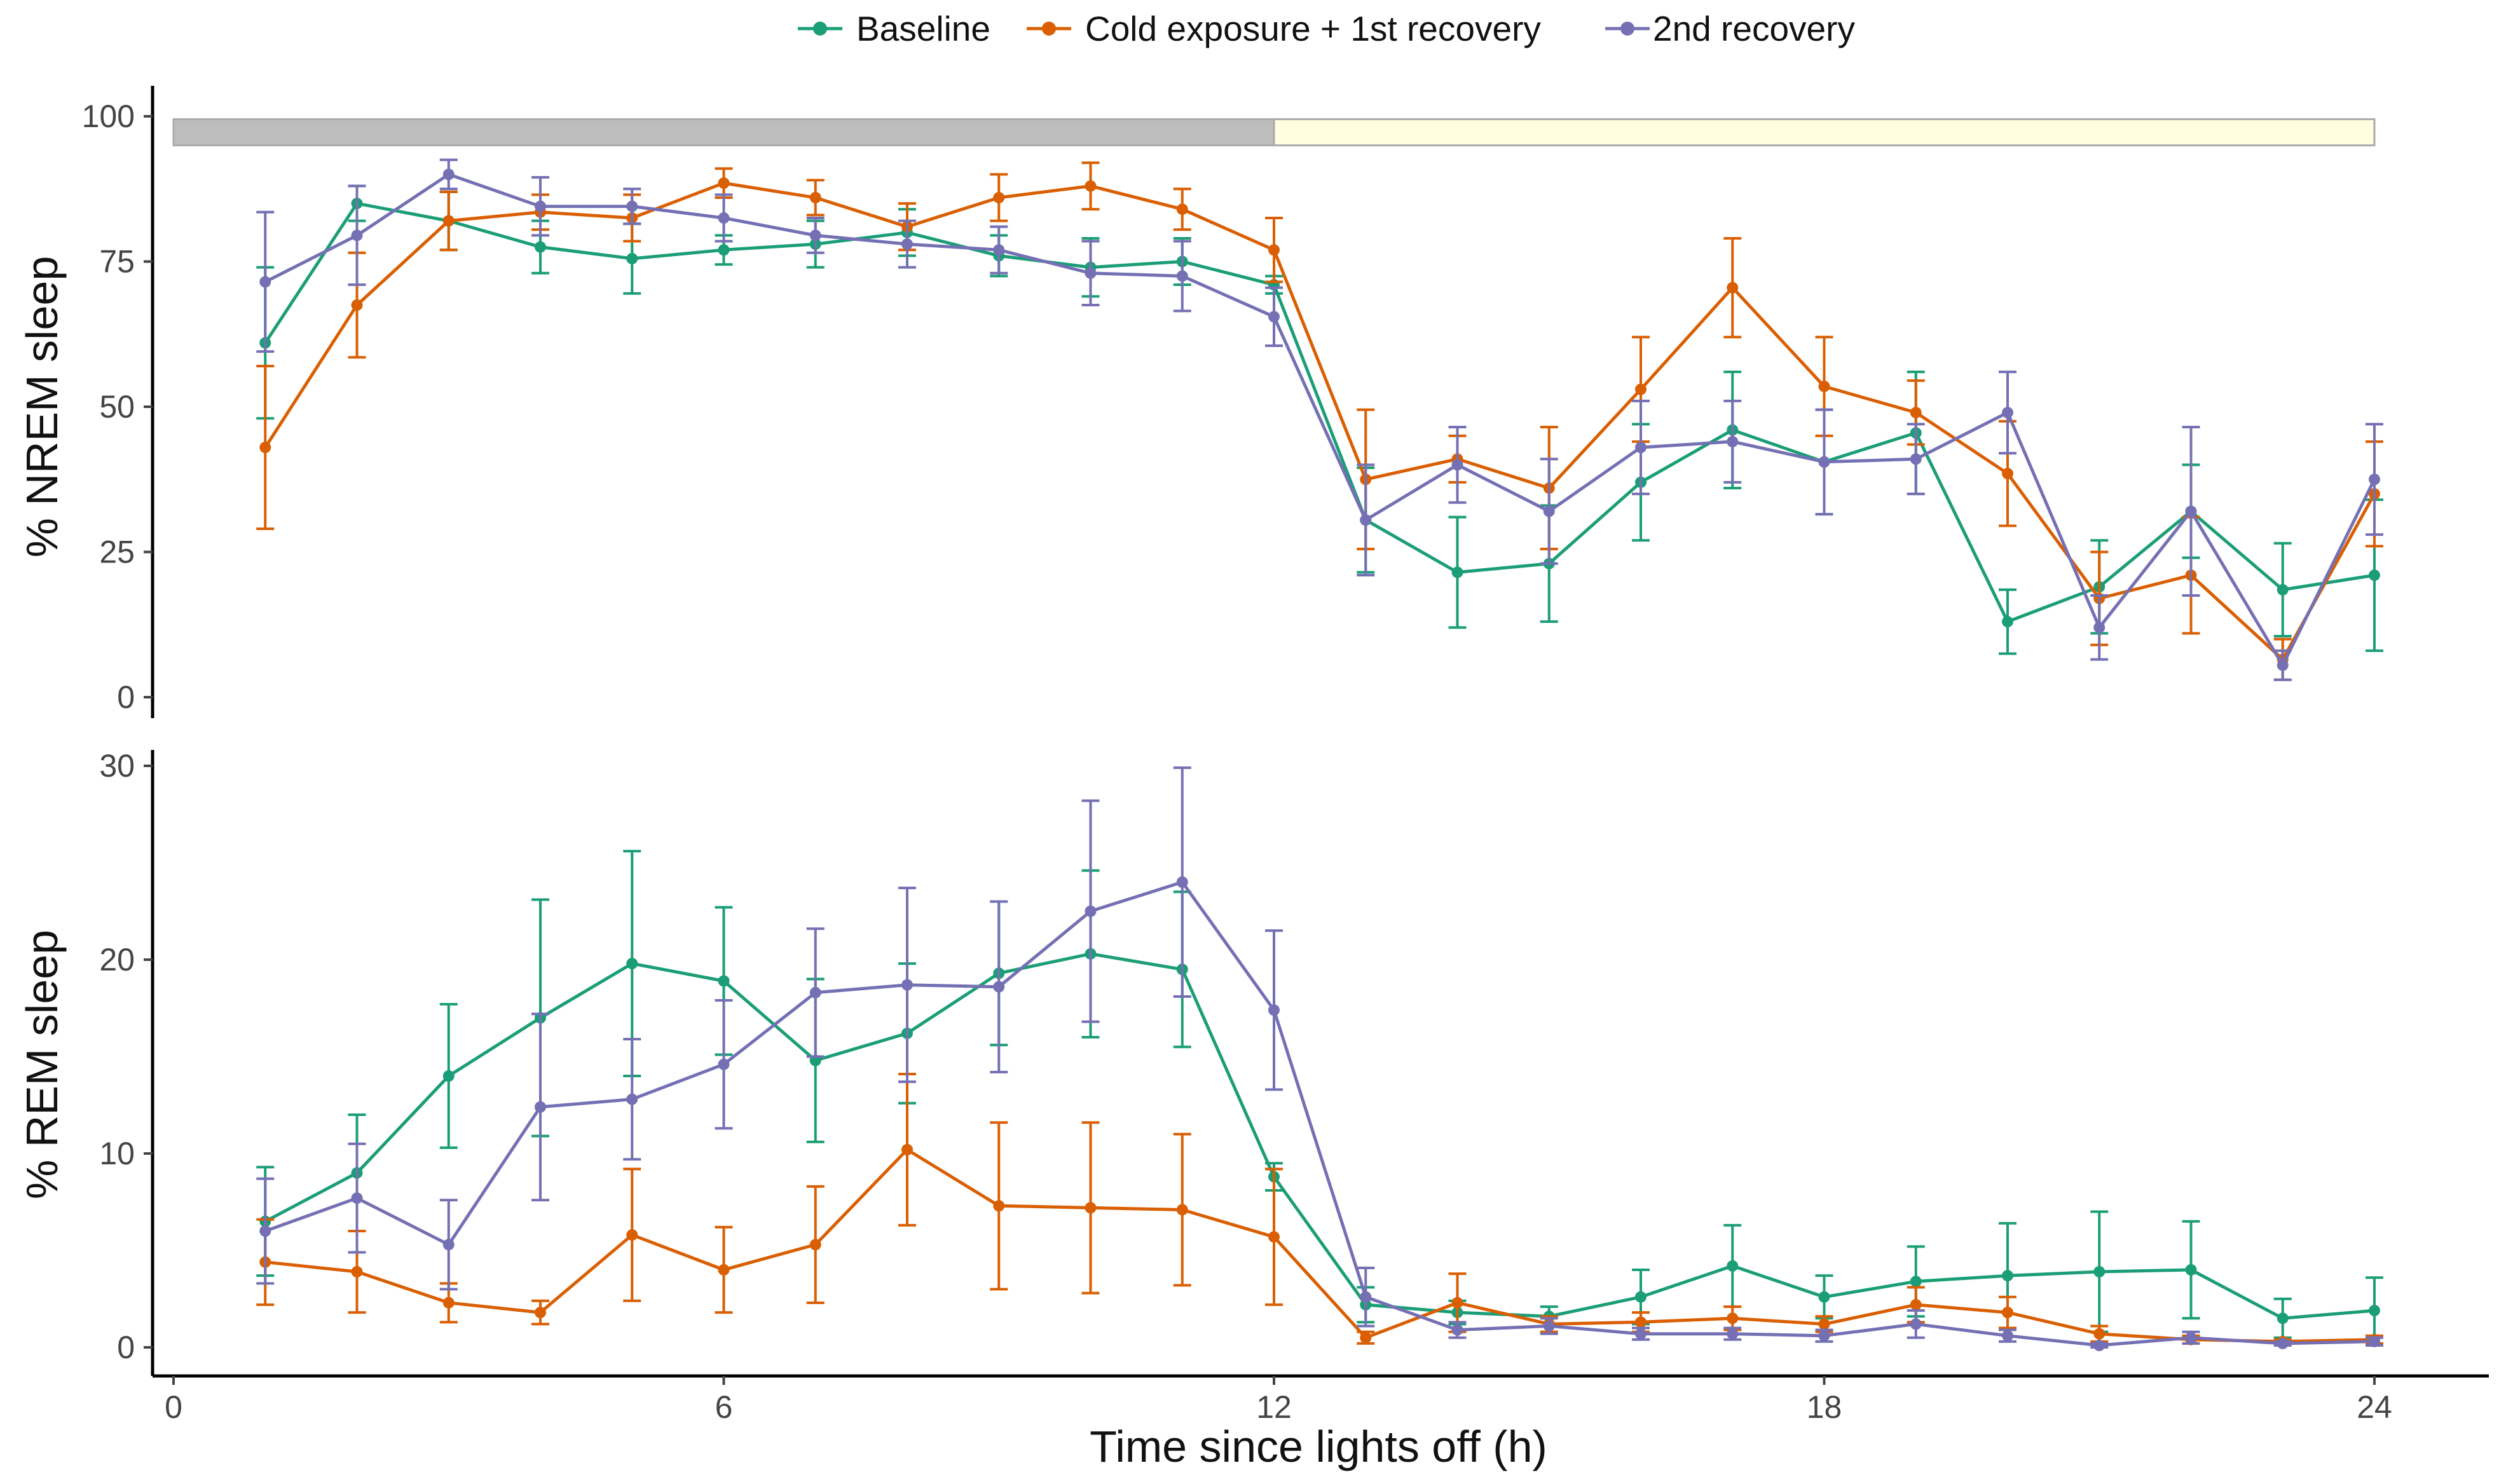 The height and width of the screenshot is (1484, 2506). I want to click on y-tick-label: 50, so click(117, 407).